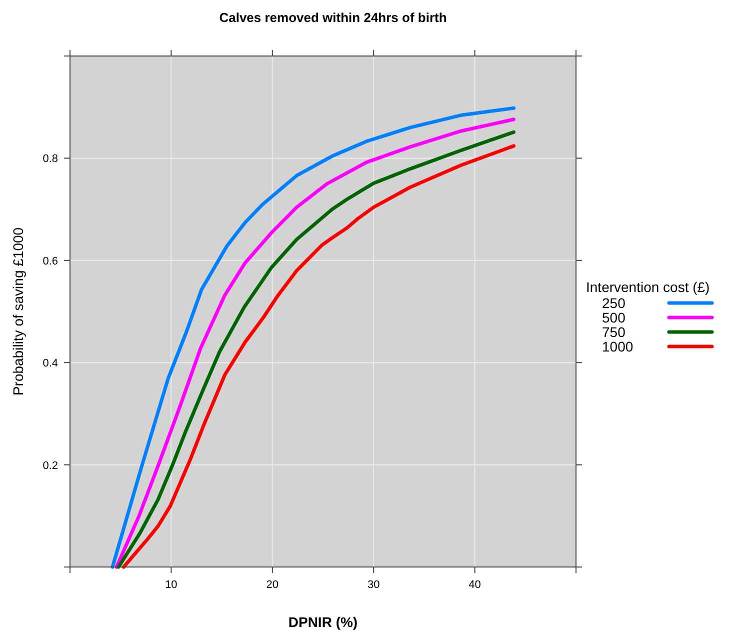 The width and height of the screenshot is (734, 635). Describe the element at coordinates (50, 159) in the screenshot. I see `y-tick-label: 0.8` at that location.